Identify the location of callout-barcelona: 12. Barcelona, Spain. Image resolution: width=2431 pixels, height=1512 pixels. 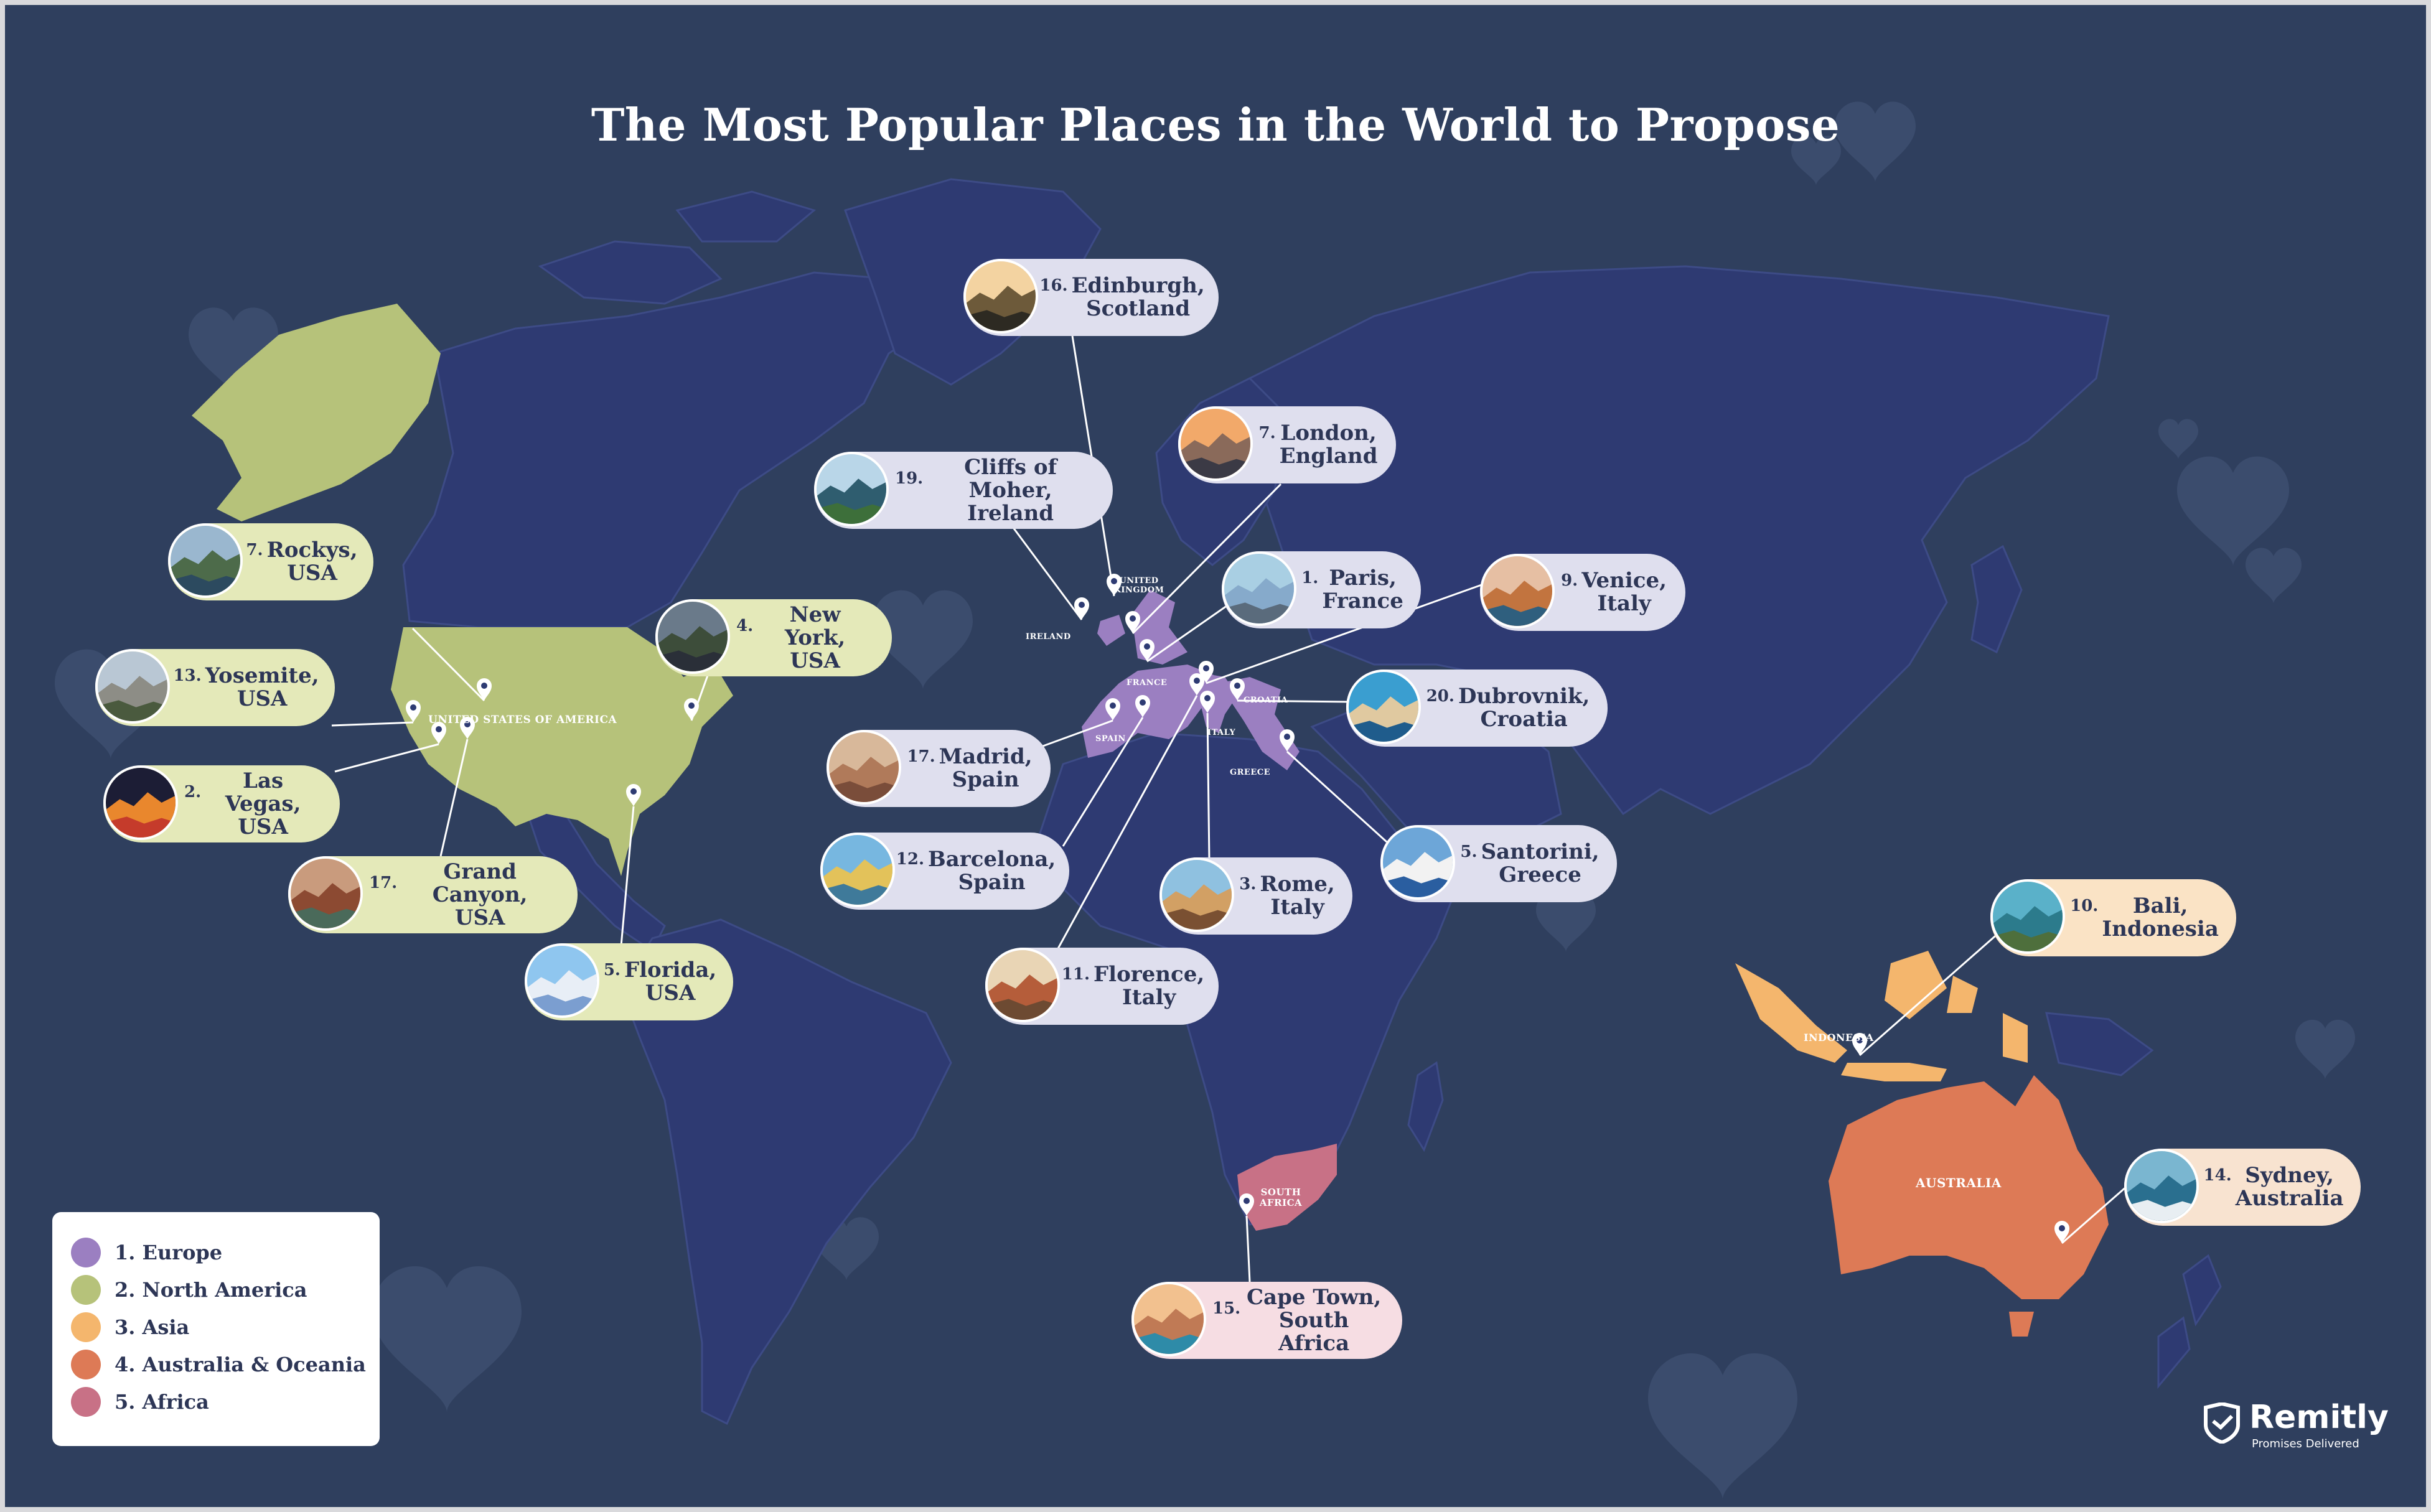
(945, 871).